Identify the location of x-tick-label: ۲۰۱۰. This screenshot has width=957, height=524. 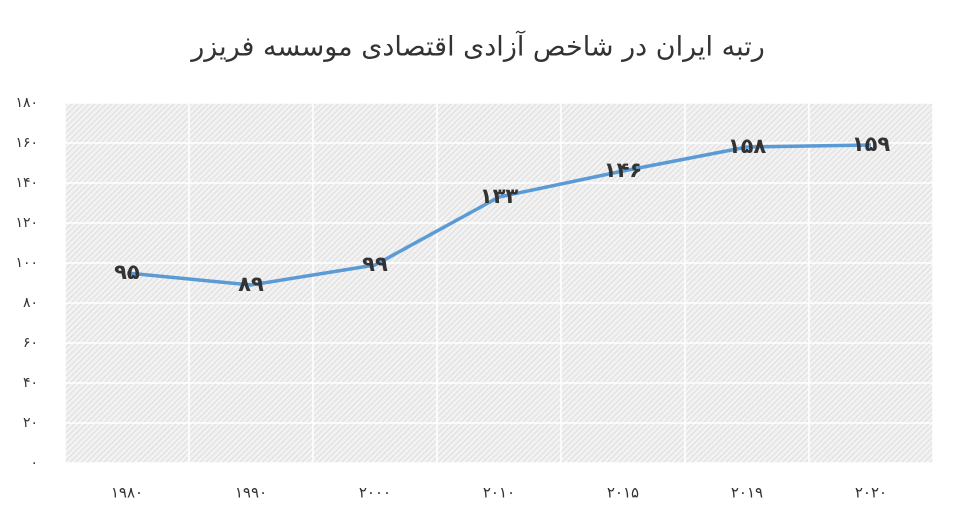
(499, 493).